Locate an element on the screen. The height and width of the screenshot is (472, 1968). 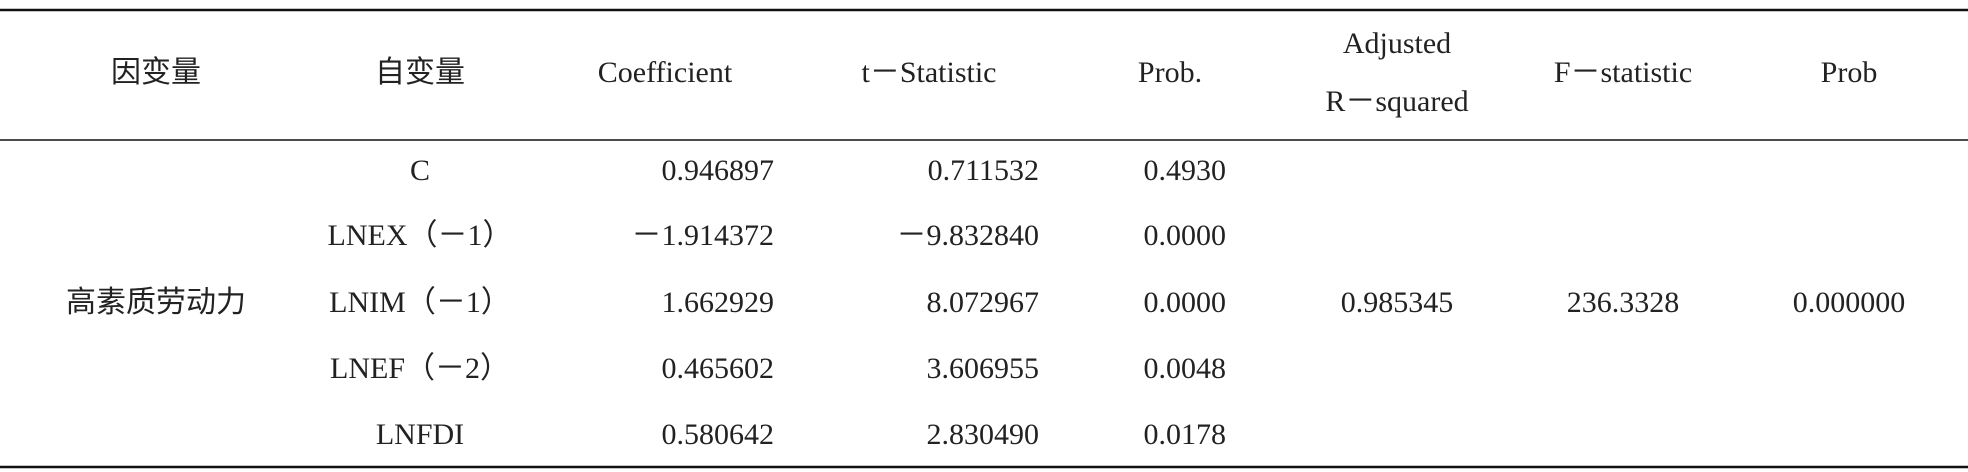
header-cell: t－Statistic is located at coordinates (929, 72).